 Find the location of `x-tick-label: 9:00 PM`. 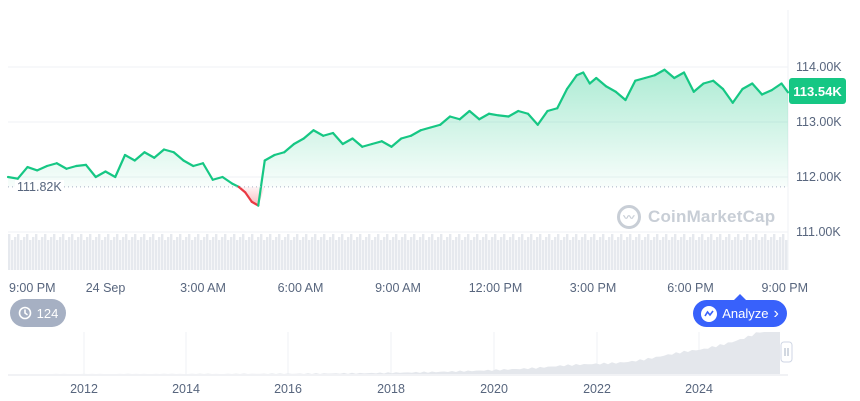

x-tick-label: 9:00 PM is located at coordinates (784, 288).